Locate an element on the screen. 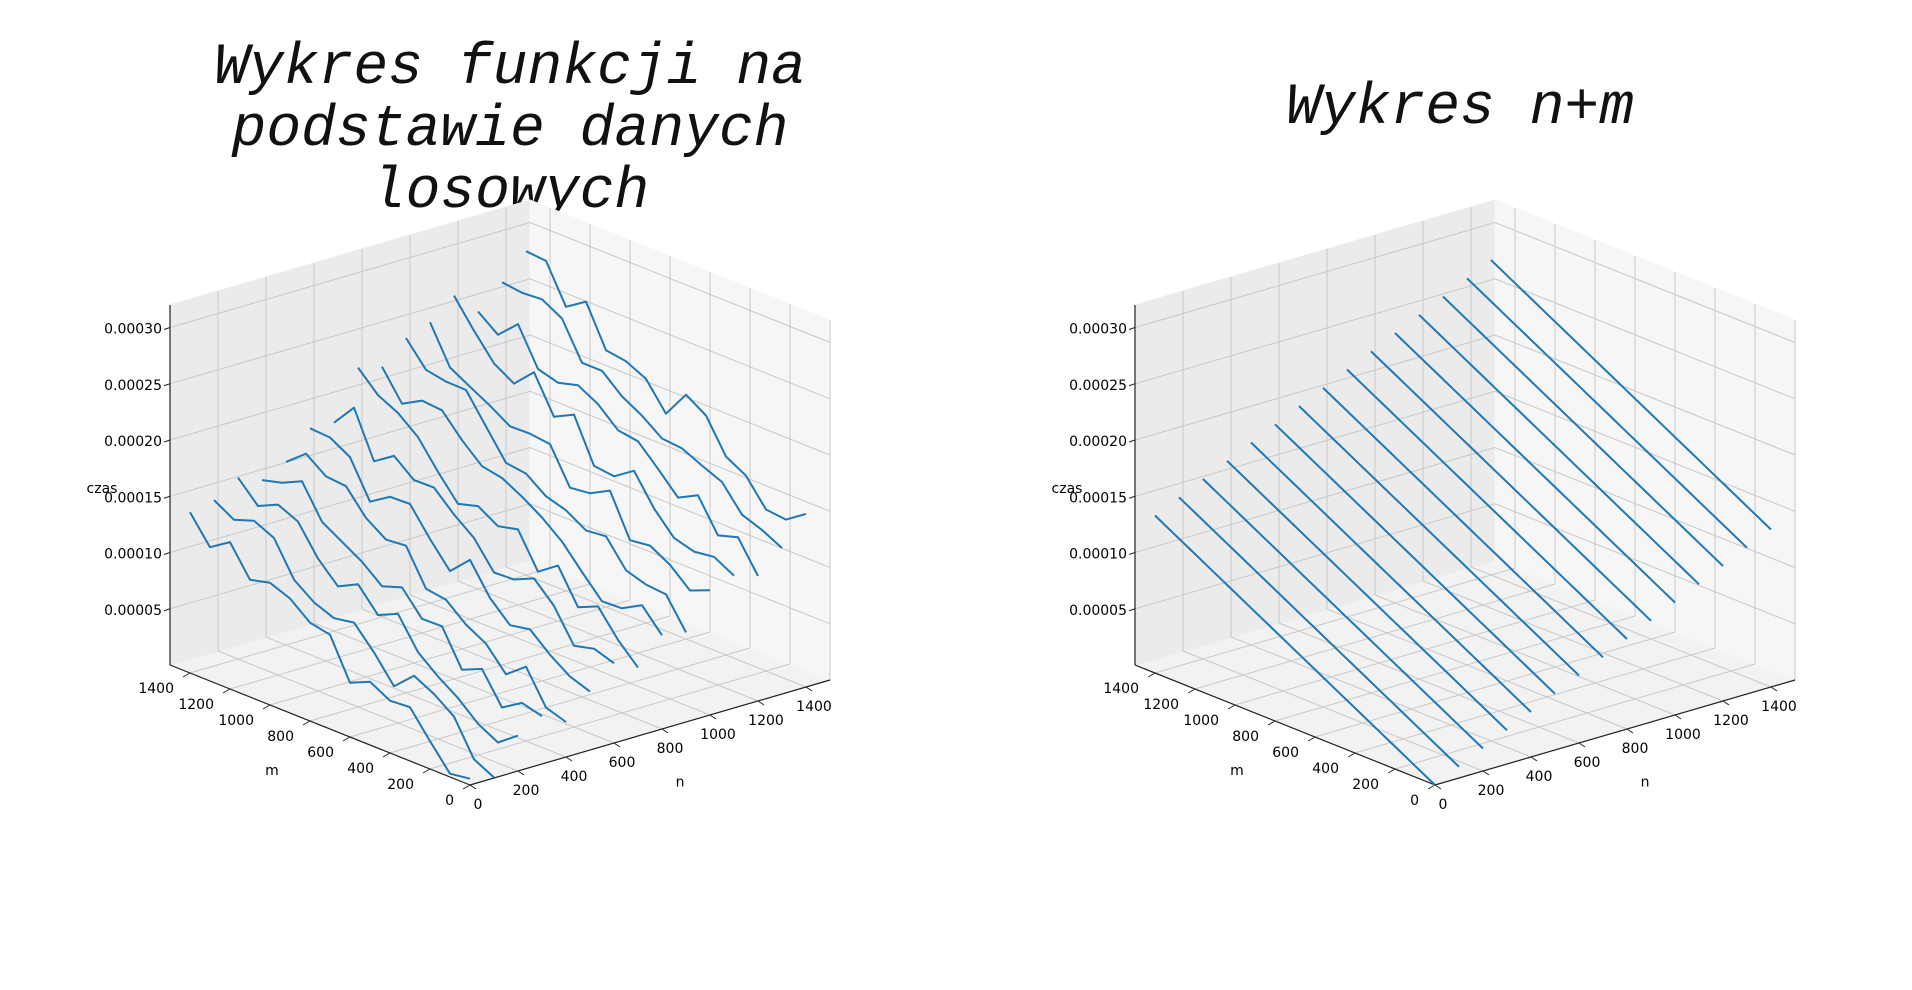 Image resolution: width=1912 pixels, height=990 pixels. z-axis-label: czas is located at coordinates (1067, 489).